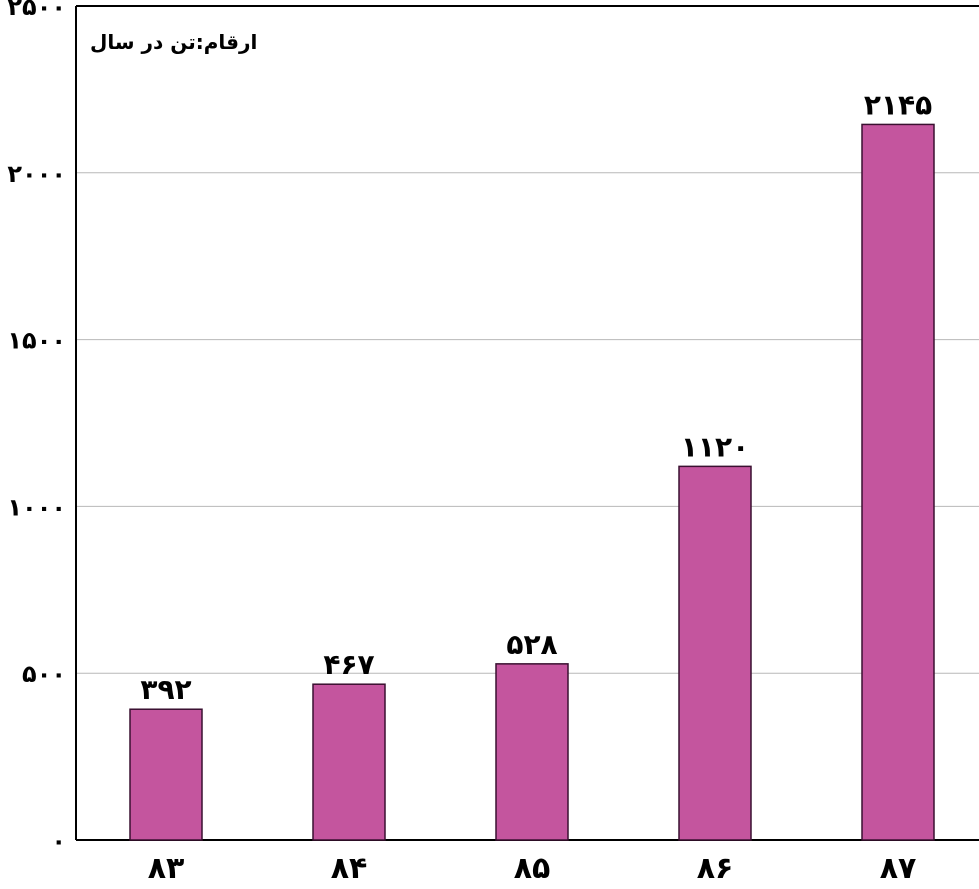 The width and height of the screenshot is (979, 889). I want to click on y-tick-label: ۲۰۰۰, so click(36, 174).